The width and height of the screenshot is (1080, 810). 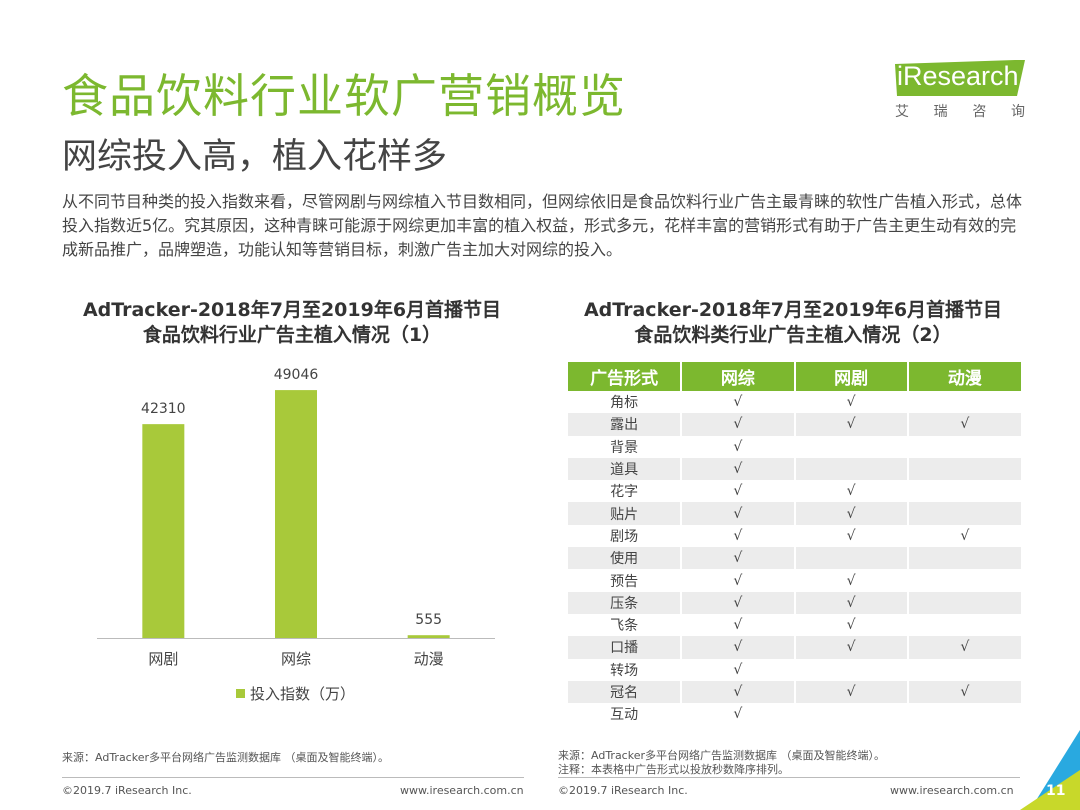 What do you see at coordinates (428, 620) in the screenshot?
I see `bar-value-label: 555` at bounding box center [428, 620].